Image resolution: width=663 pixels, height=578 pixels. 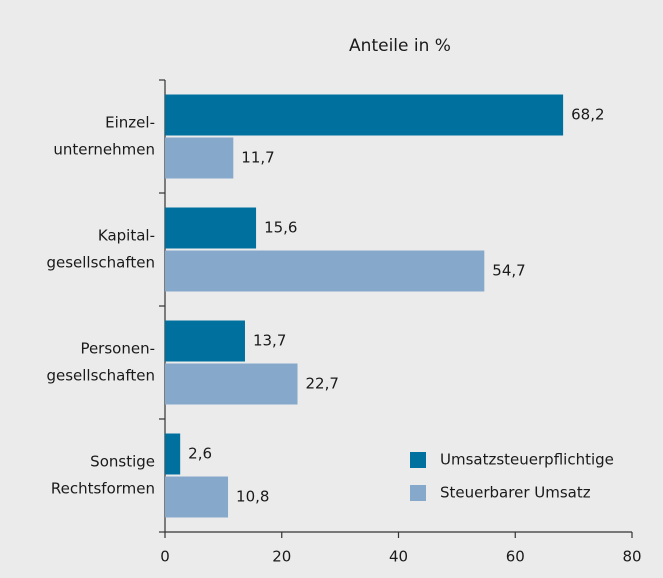 What do you see at coordinates (508, 271) in the screenshot?
I see `value-label: 54,7` at bounding box center [508, 271].